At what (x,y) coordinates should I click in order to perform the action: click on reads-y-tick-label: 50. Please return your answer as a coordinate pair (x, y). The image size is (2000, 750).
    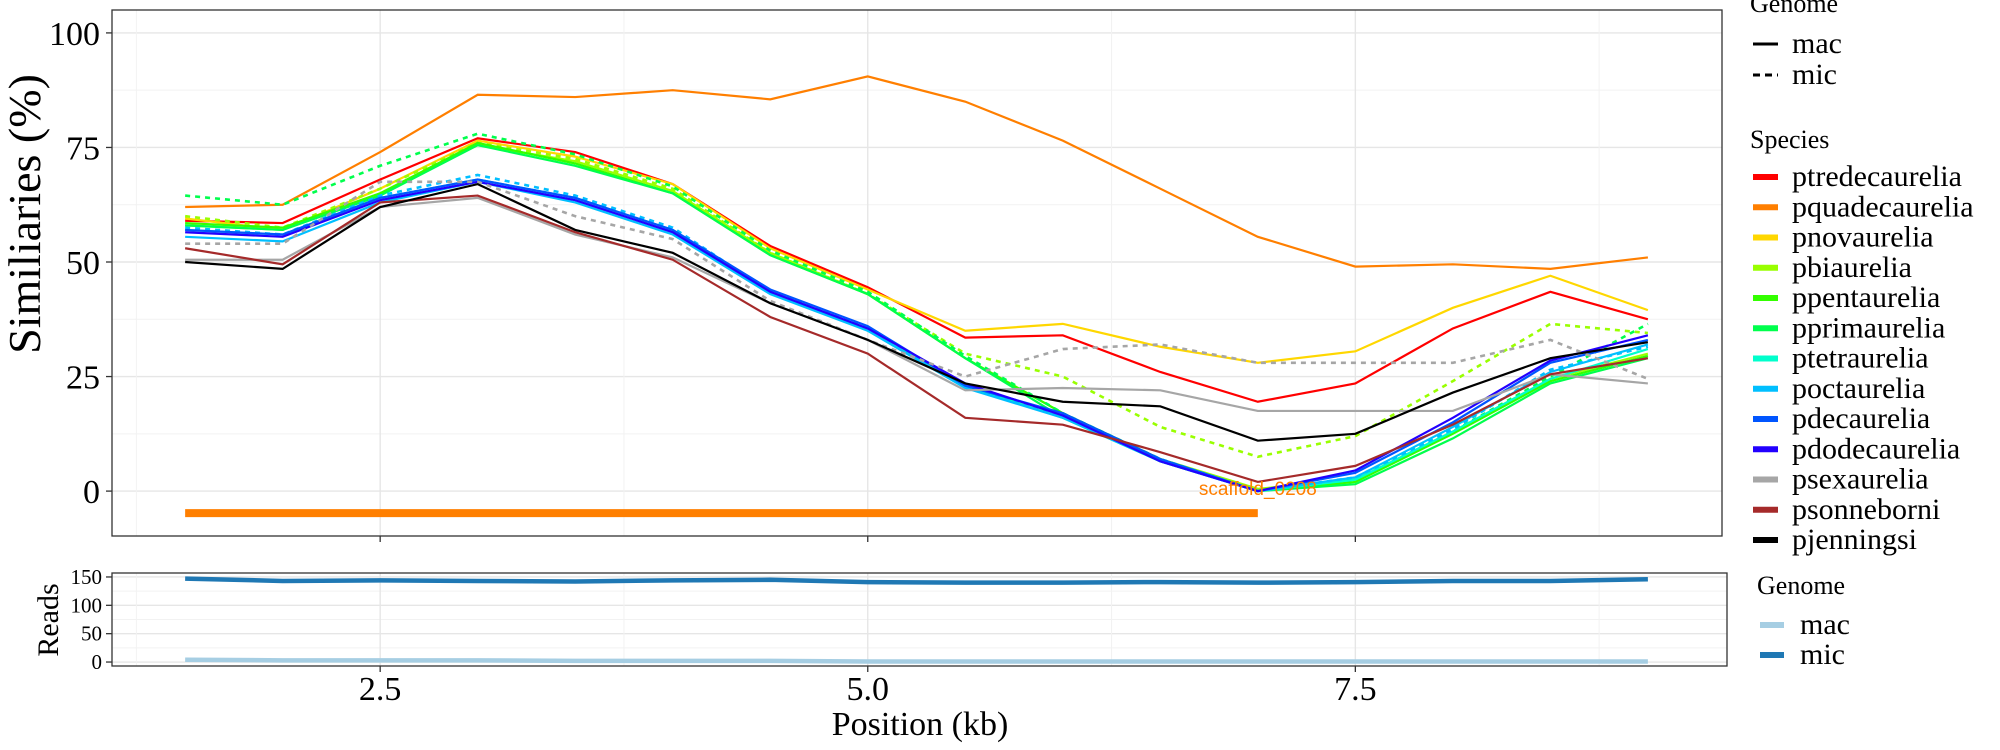
    Looking at the image, I should click on (91, 634).